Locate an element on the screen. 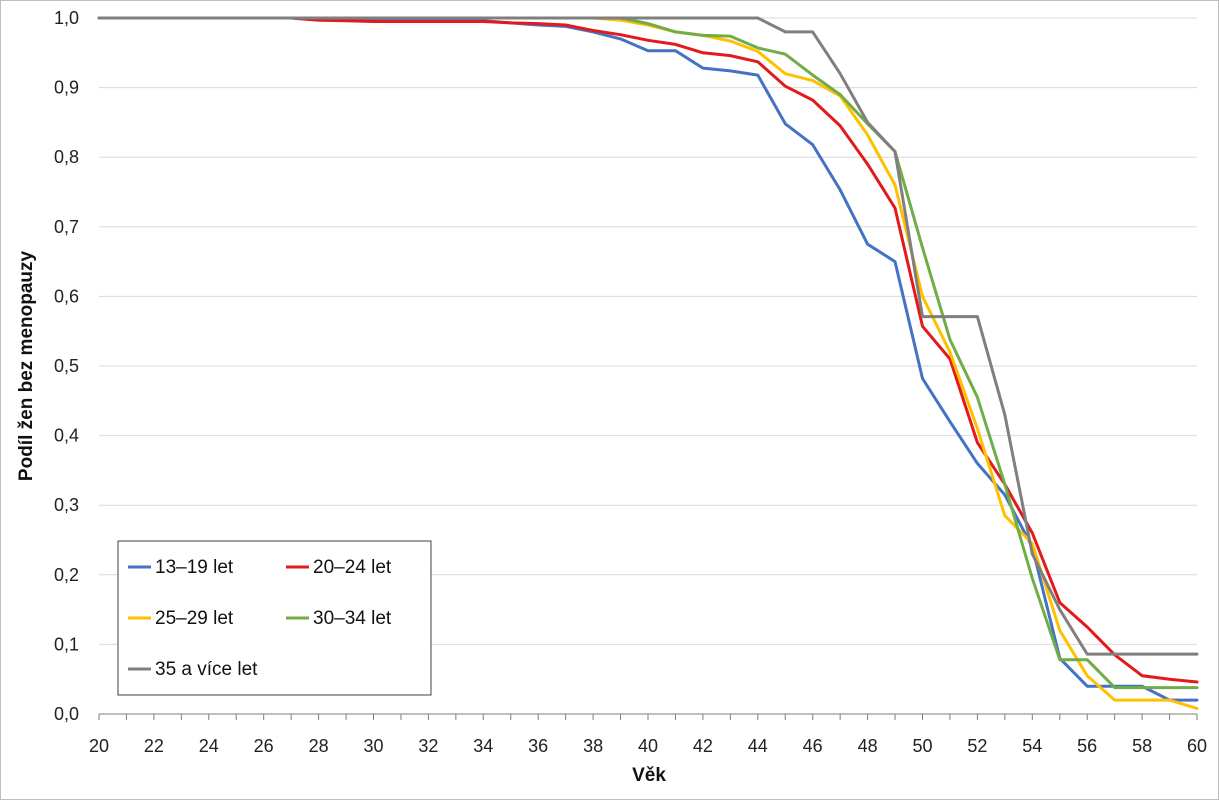 The width and height of the screenshot is (1219, 800). legend-box is located at coordinates (274, 618).